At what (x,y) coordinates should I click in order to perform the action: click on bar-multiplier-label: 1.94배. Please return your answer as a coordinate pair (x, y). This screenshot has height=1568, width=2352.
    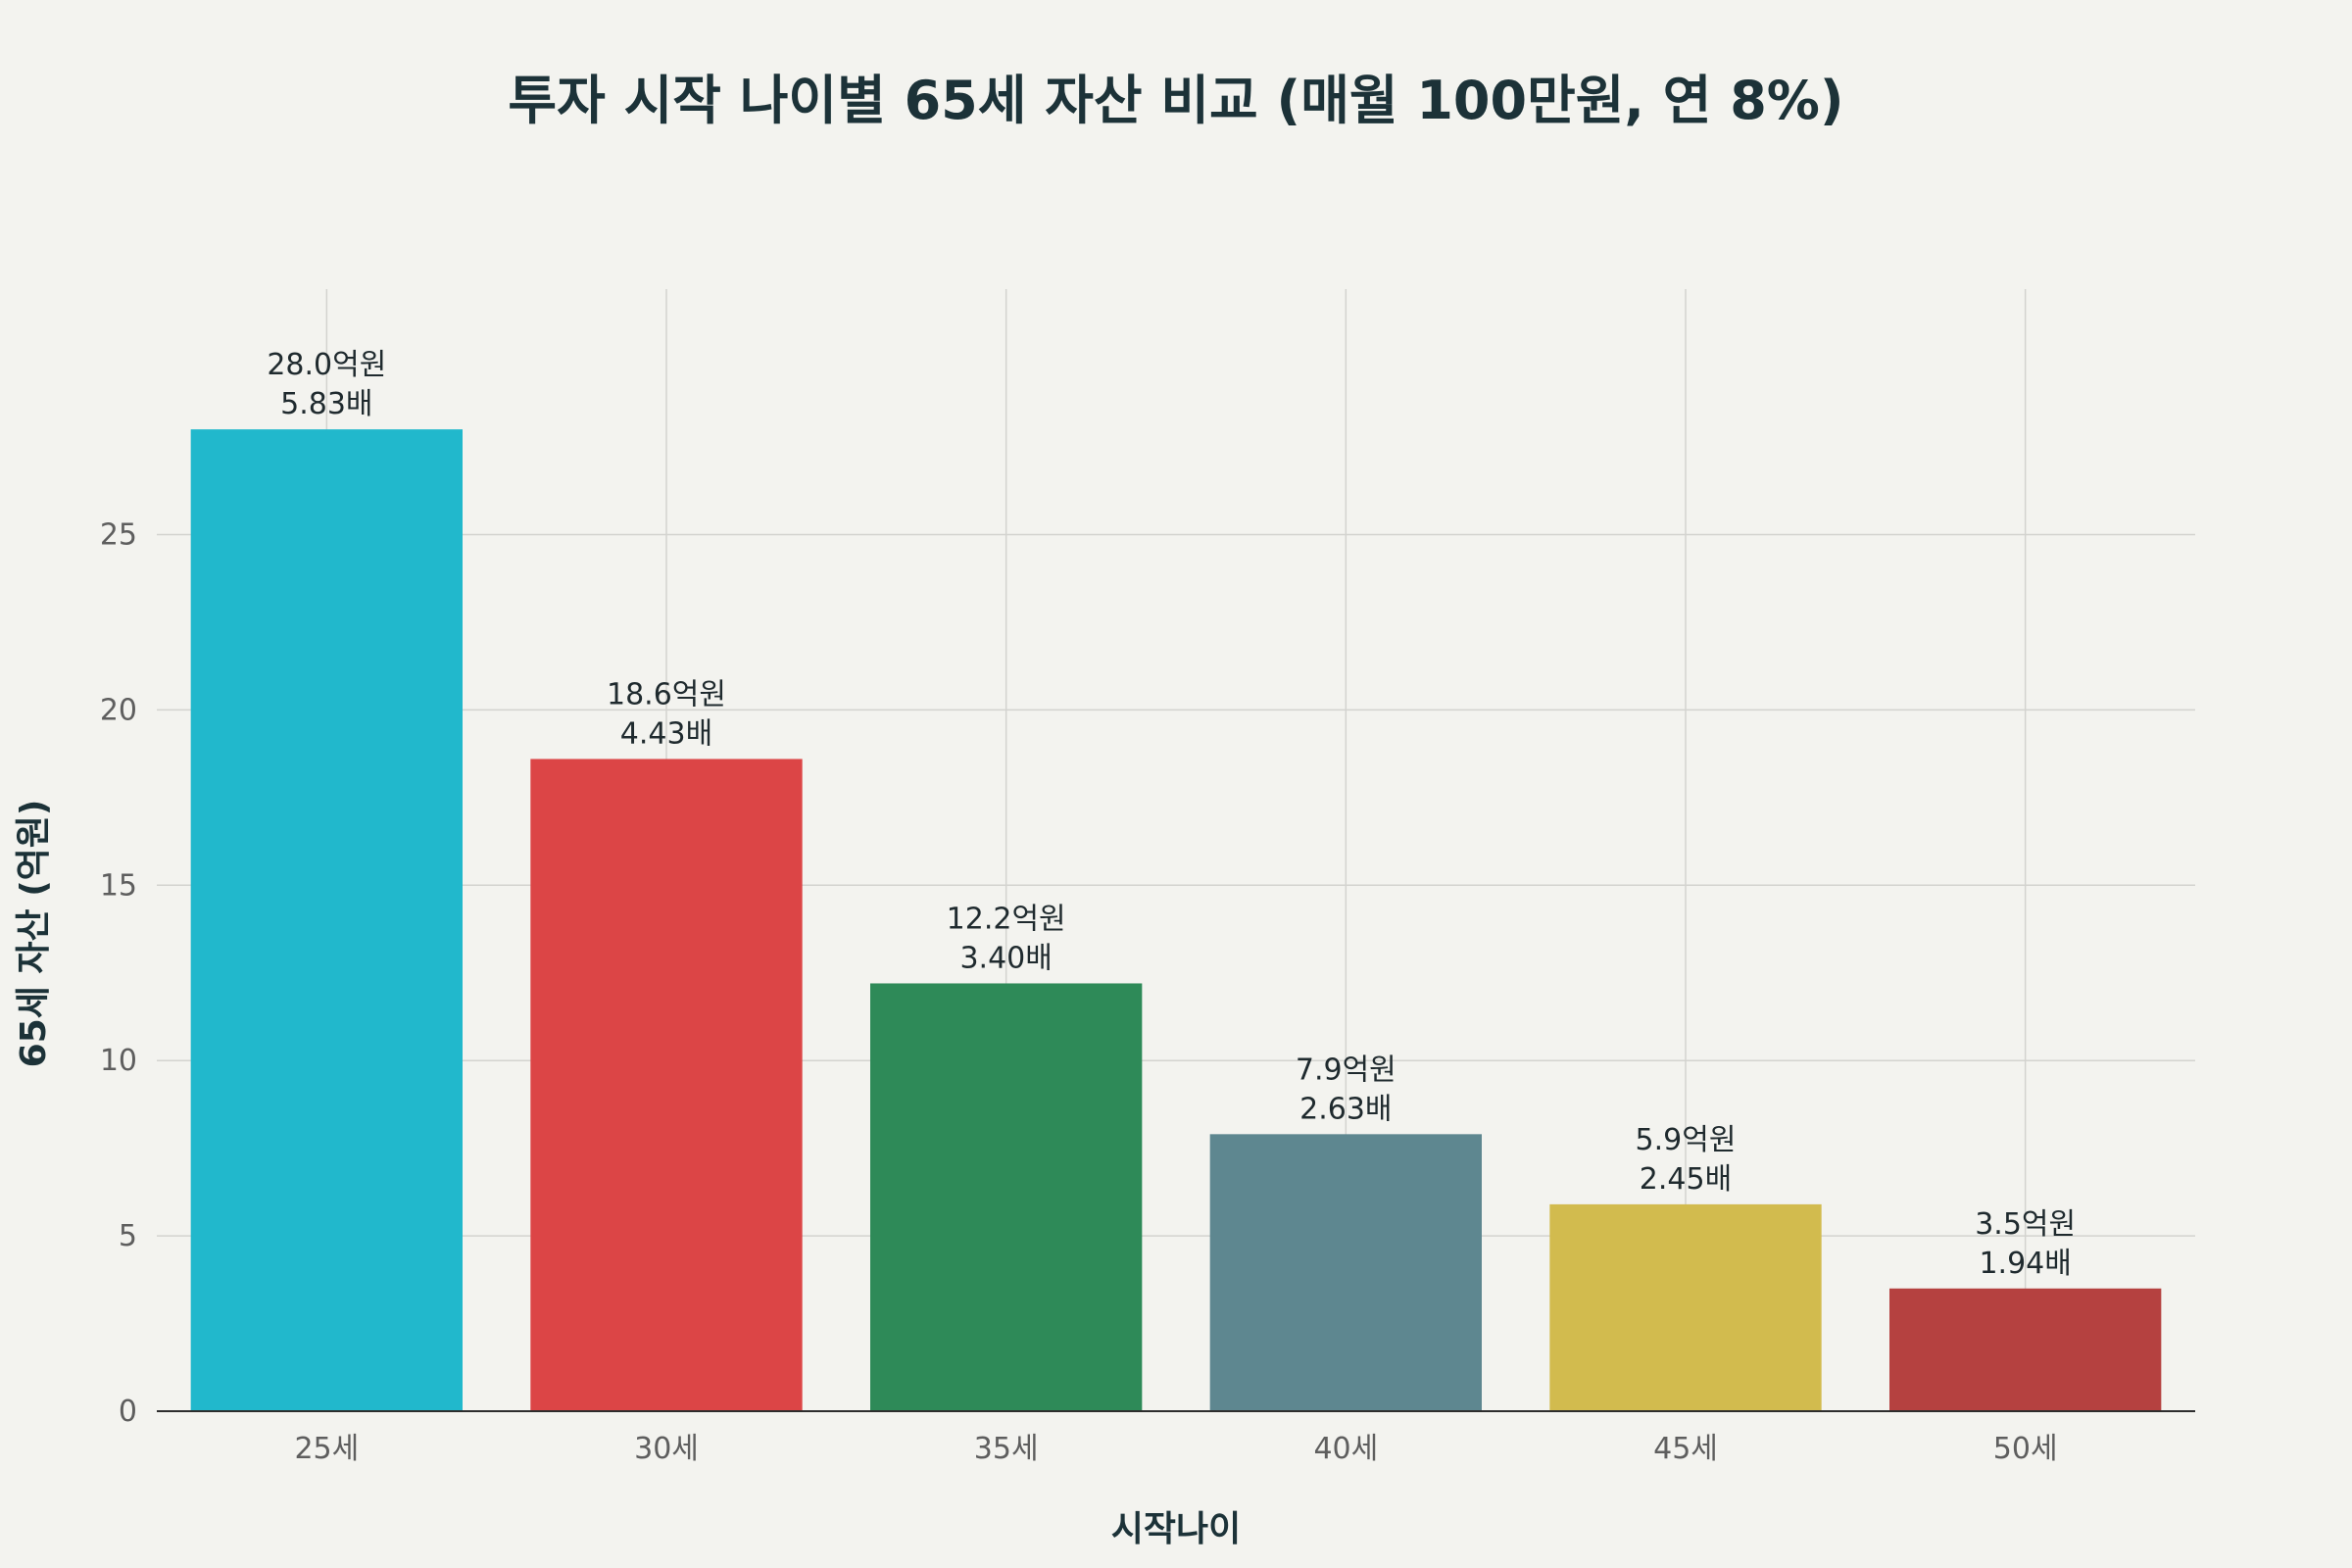
    Looking at the image, I should click on (2025, 1264).